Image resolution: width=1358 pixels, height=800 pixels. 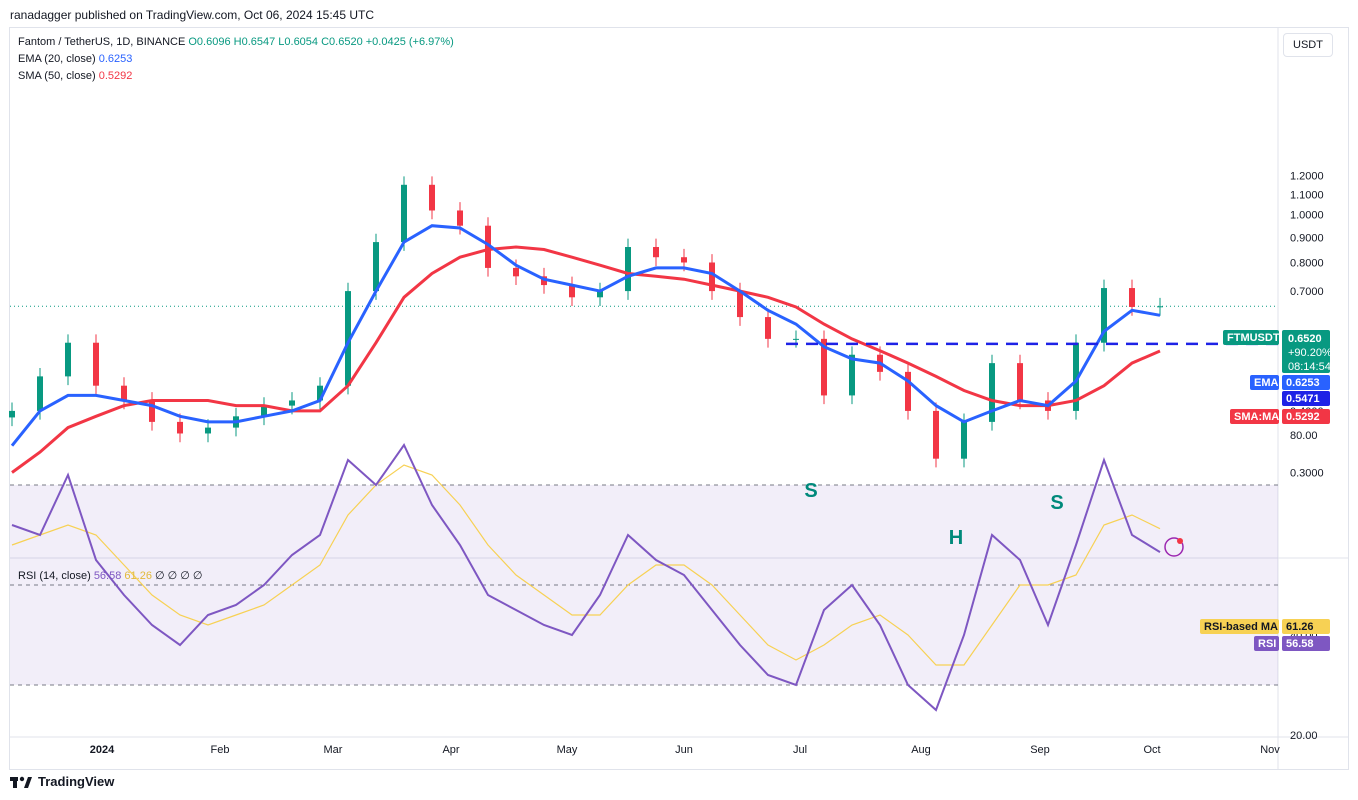 I want to click on footer-brand: TradingView, so click(x=62, y=781).